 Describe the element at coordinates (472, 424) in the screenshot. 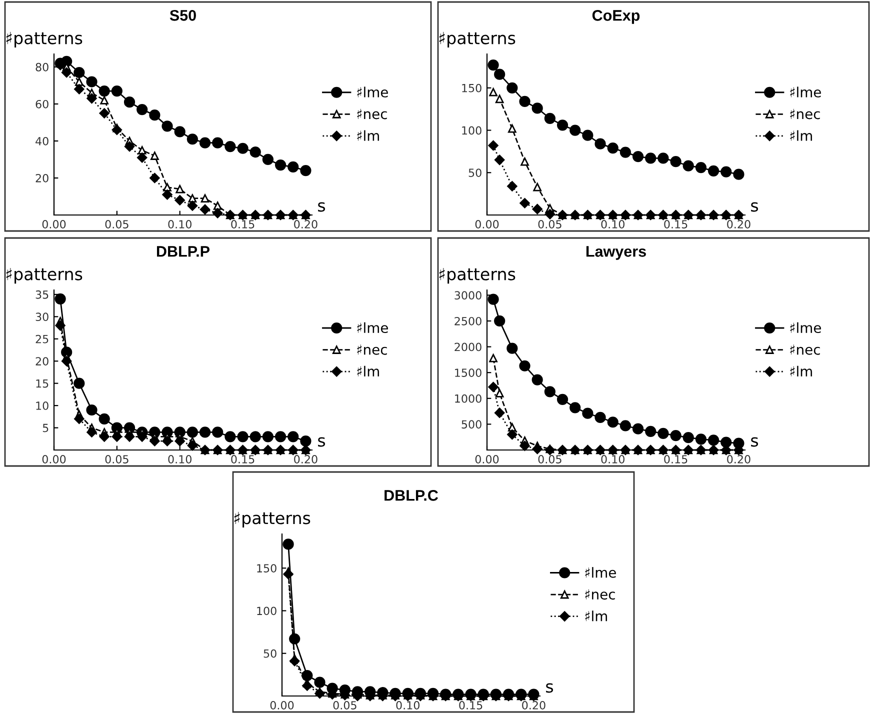

I see `y-tick-label: 500` at that location.